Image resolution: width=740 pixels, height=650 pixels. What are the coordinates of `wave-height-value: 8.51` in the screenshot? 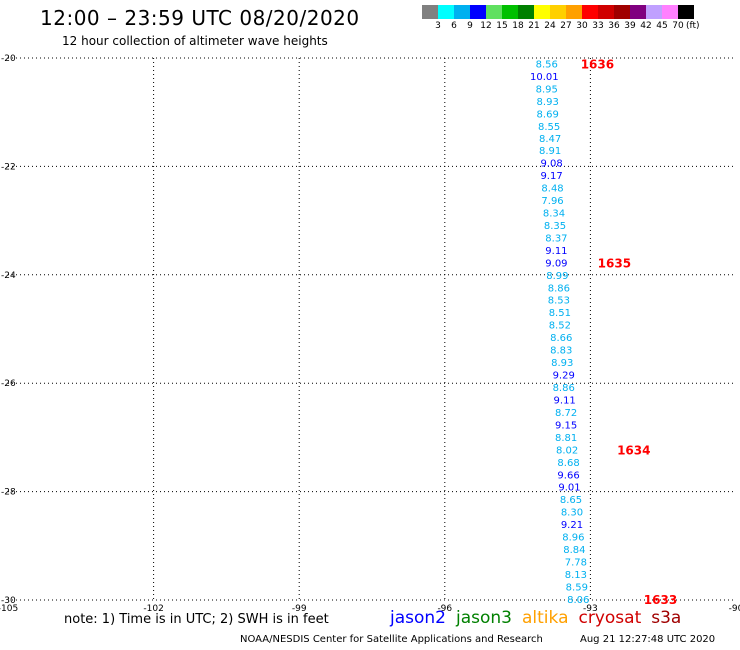 It's located at (560, 313).